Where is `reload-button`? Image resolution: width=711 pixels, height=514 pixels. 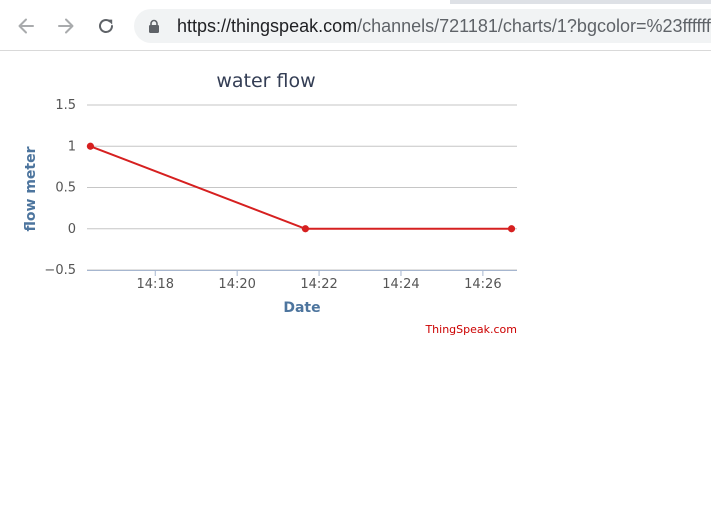
reload-button is located at coordinates (106, 26).